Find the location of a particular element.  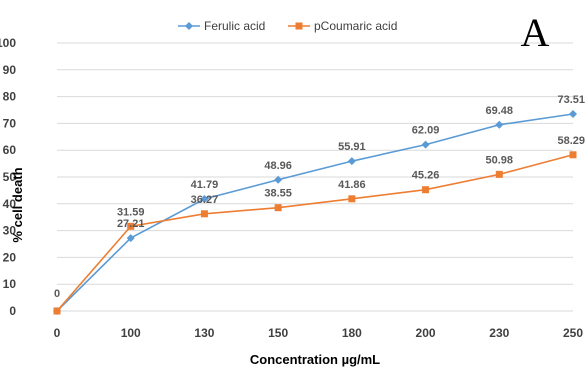

x-tick-label: 180 is located at coordinates (352, 333).